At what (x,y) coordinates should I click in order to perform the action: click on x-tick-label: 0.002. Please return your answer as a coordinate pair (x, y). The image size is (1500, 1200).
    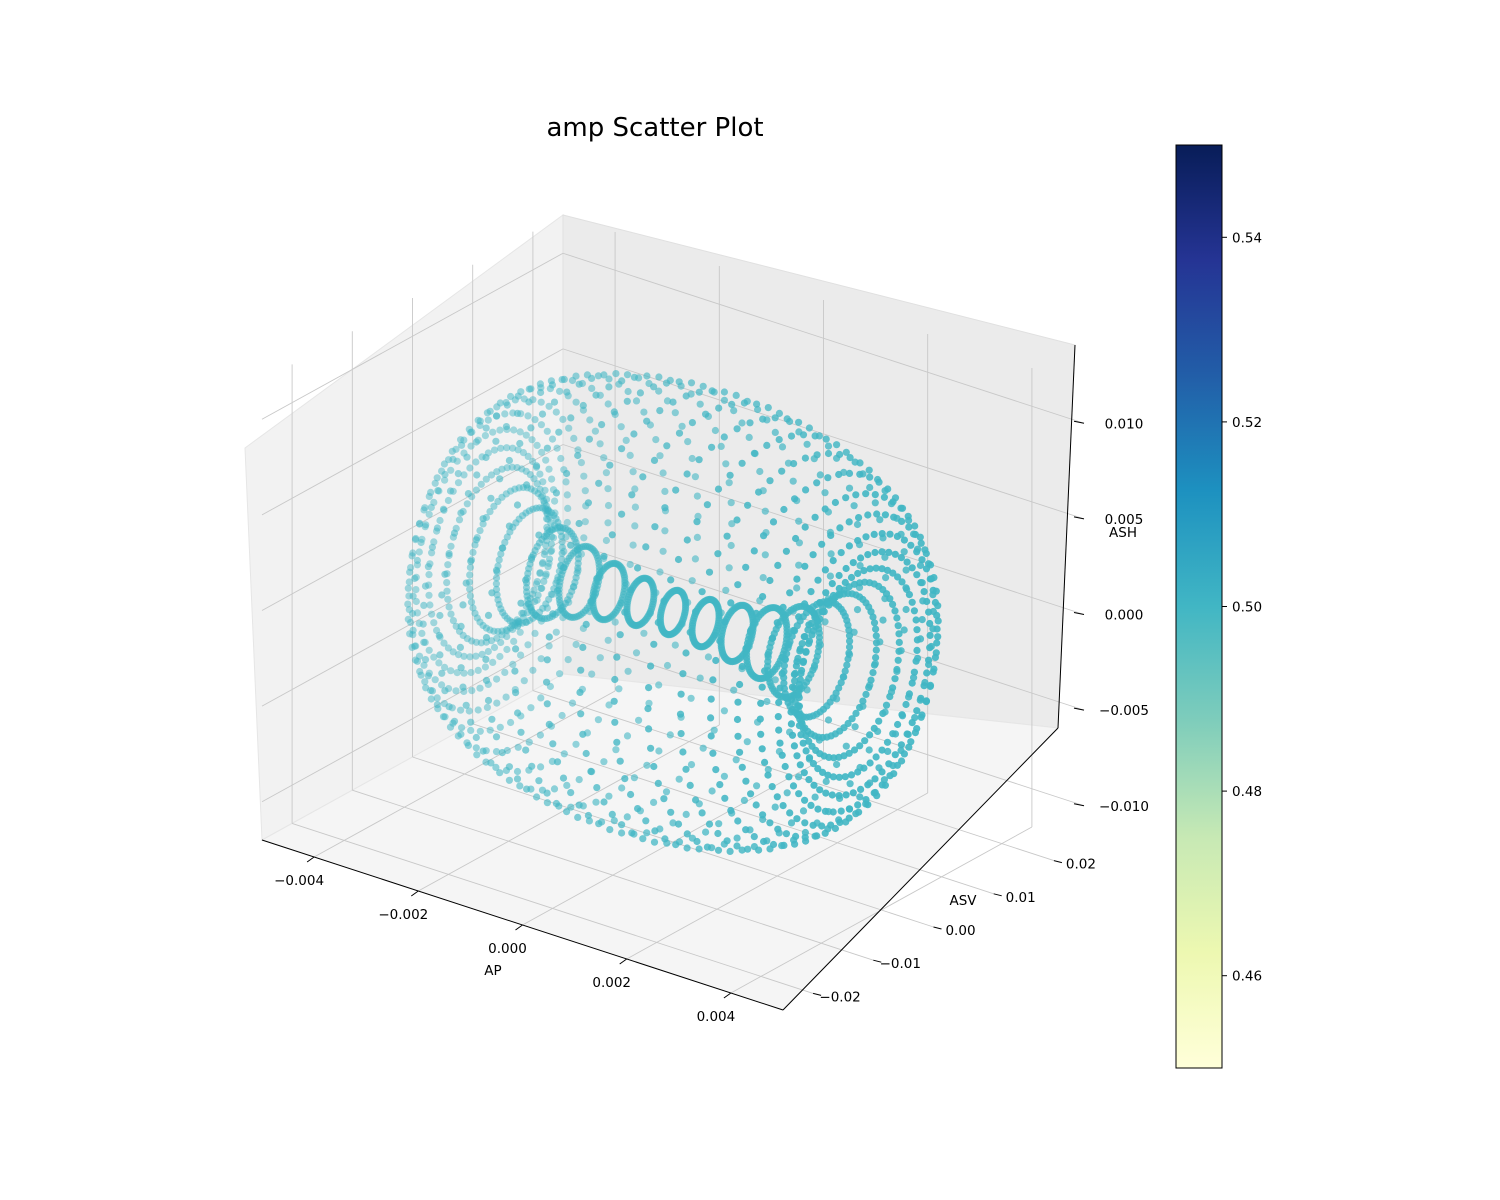
    Looking at the image, I should click on (611, 983).